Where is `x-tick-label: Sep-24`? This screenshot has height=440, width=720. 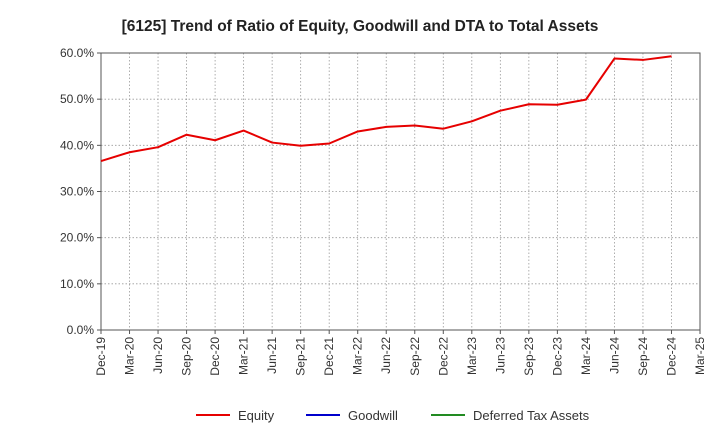
x-tick-label: Sep-24 is located at coordinates (643, 356).